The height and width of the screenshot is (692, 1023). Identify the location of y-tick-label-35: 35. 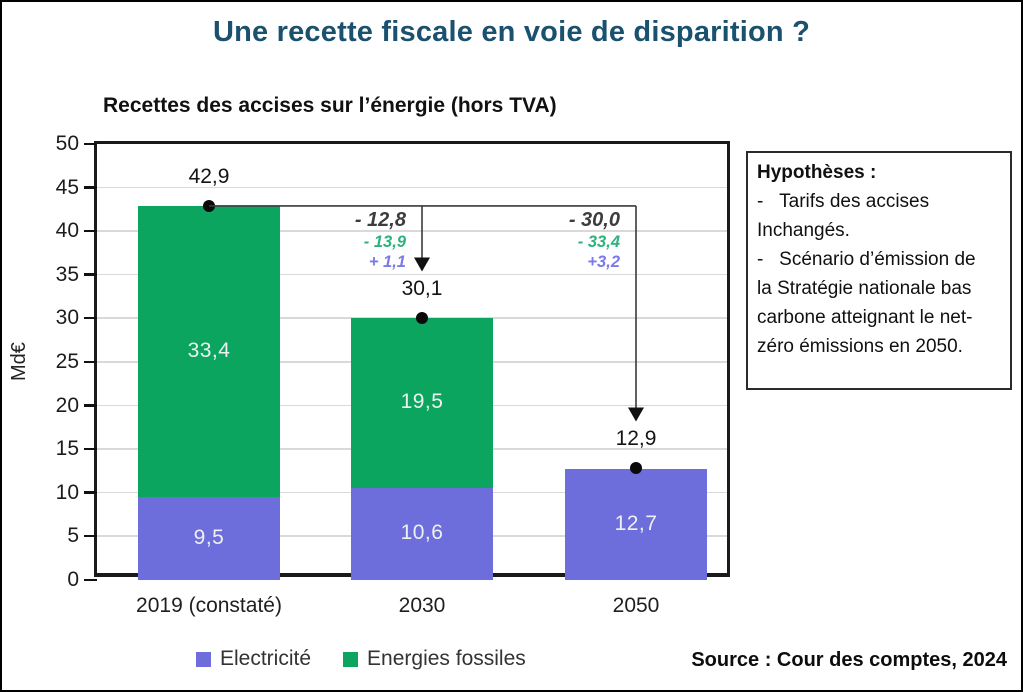
(67, 274).